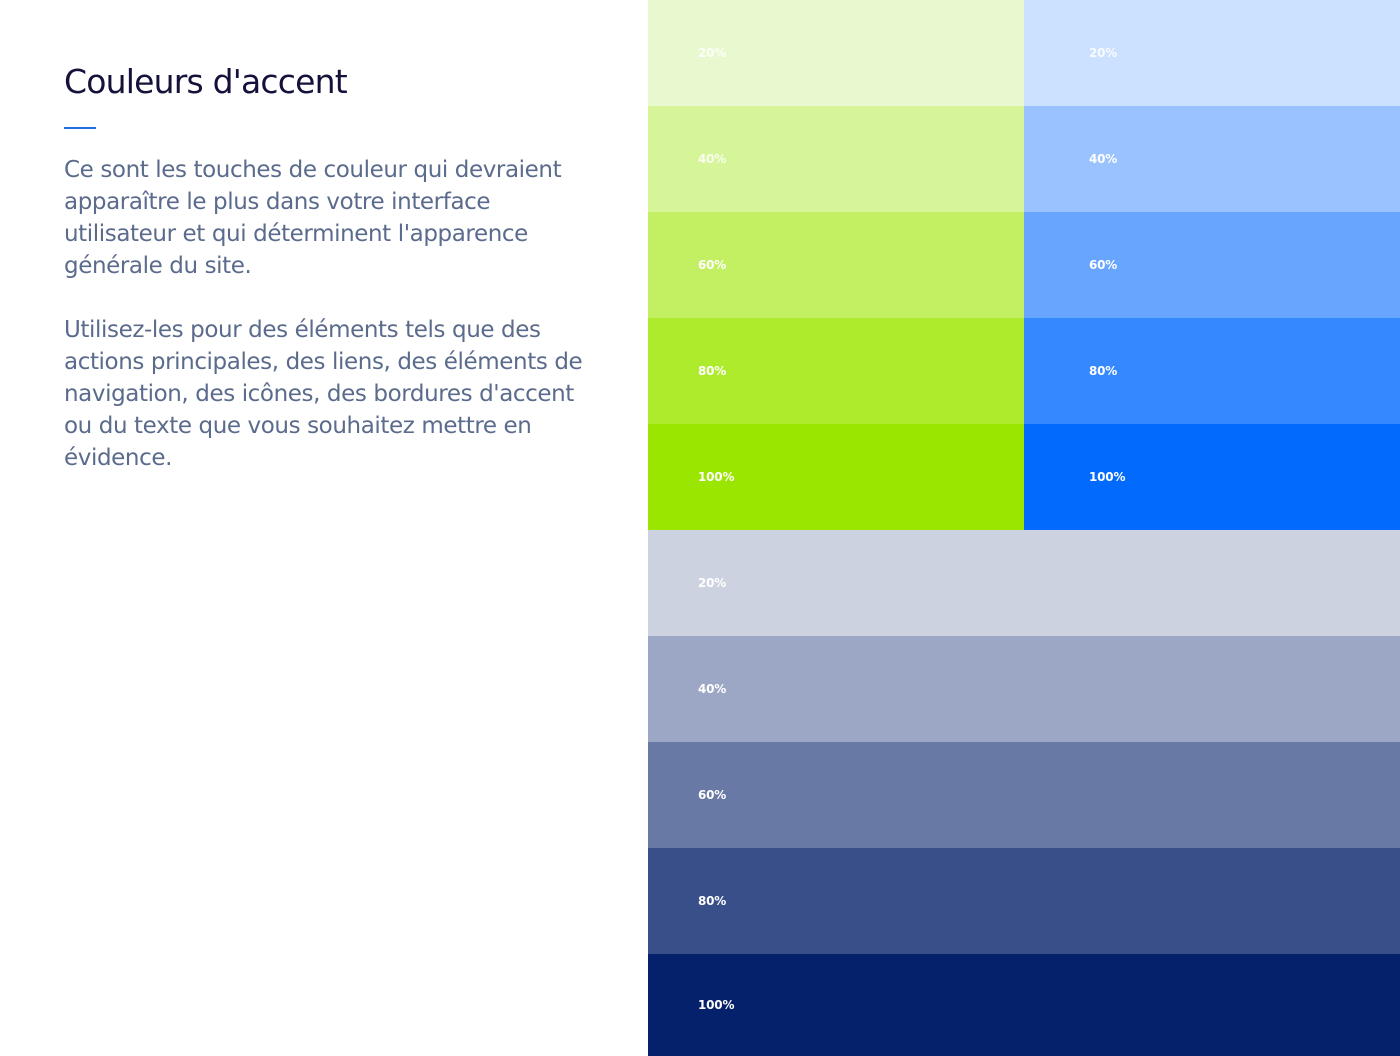 The image size is (1400, 1056). Describe the element at coordinates (1212, 53) in the screenshot. I see `blue-swatch-20: 20%` at that location.